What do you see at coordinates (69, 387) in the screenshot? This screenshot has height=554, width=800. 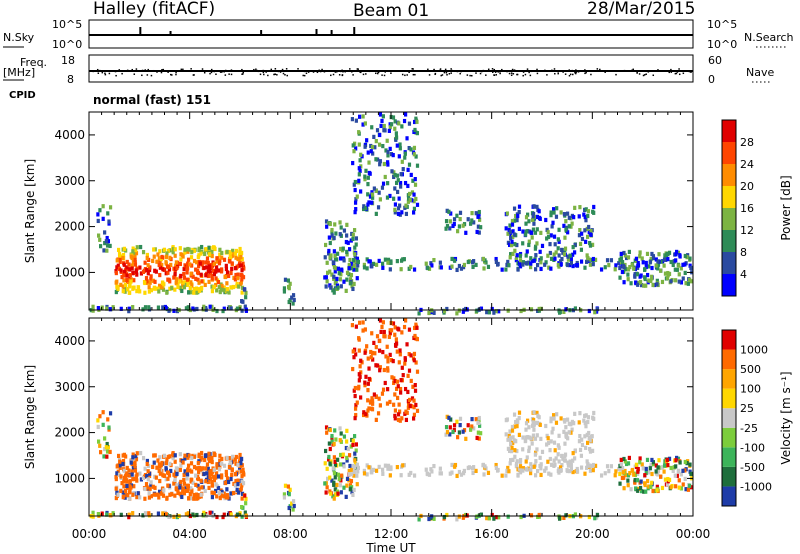 I see `y-tick-label: 3000` at bounding box center [69, 387].